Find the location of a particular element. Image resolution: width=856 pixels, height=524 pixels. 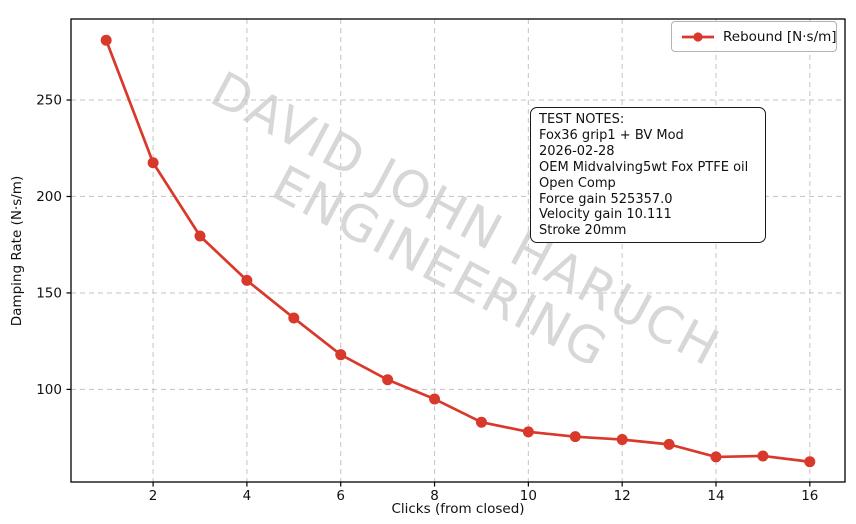

y-axis-label: Damping Rate (N·s/m) is located at coordinates (17, 251).